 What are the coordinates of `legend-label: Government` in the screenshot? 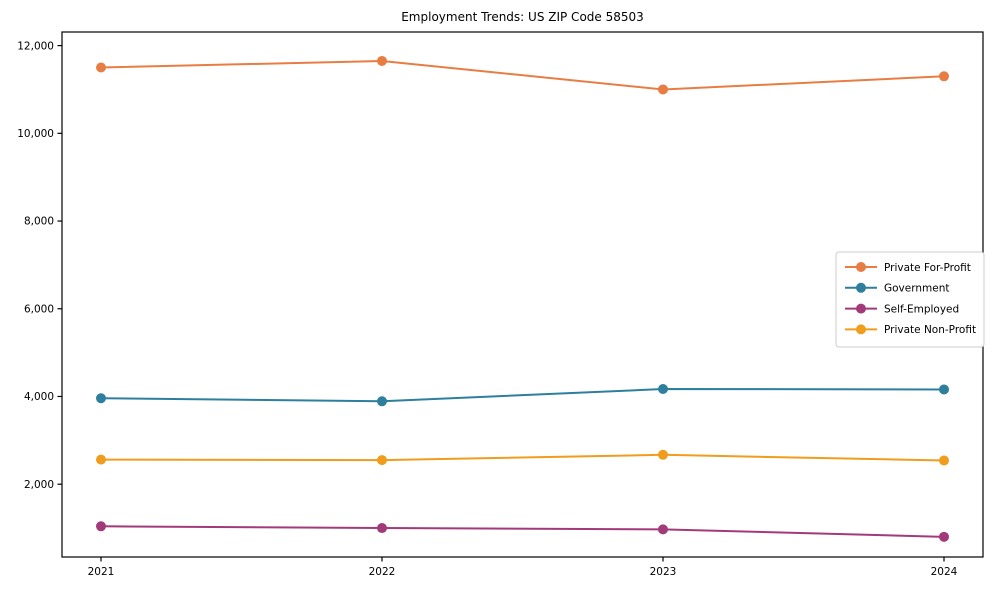 It's located at (916, 289).